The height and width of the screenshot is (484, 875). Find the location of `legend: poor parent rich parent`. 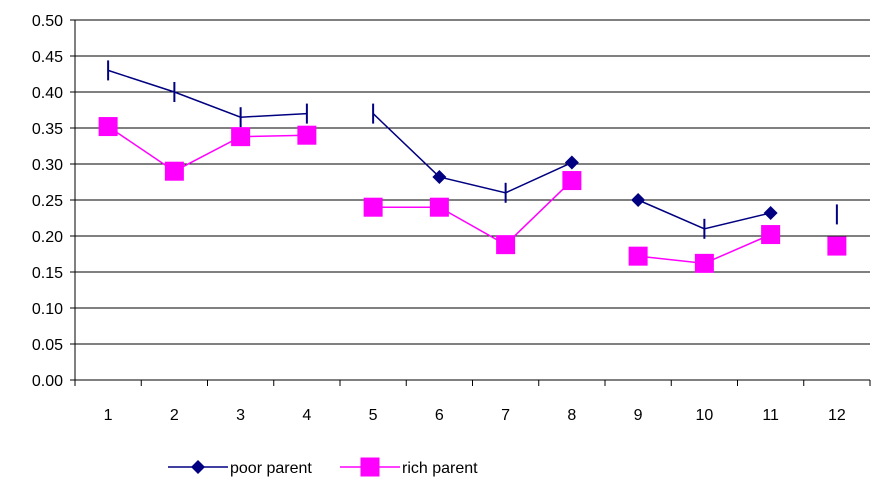

legend: poor parent rich parent is located at coordinates (323, 467).